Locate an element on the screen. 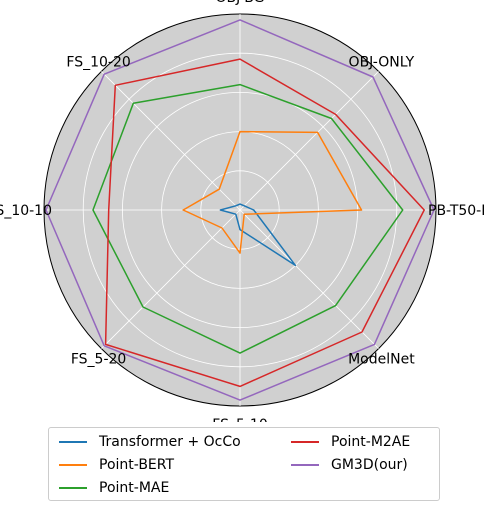 This screenshot has width=484, height=506. axis-label: OBJ-BG is located at coordinates (239, 3).